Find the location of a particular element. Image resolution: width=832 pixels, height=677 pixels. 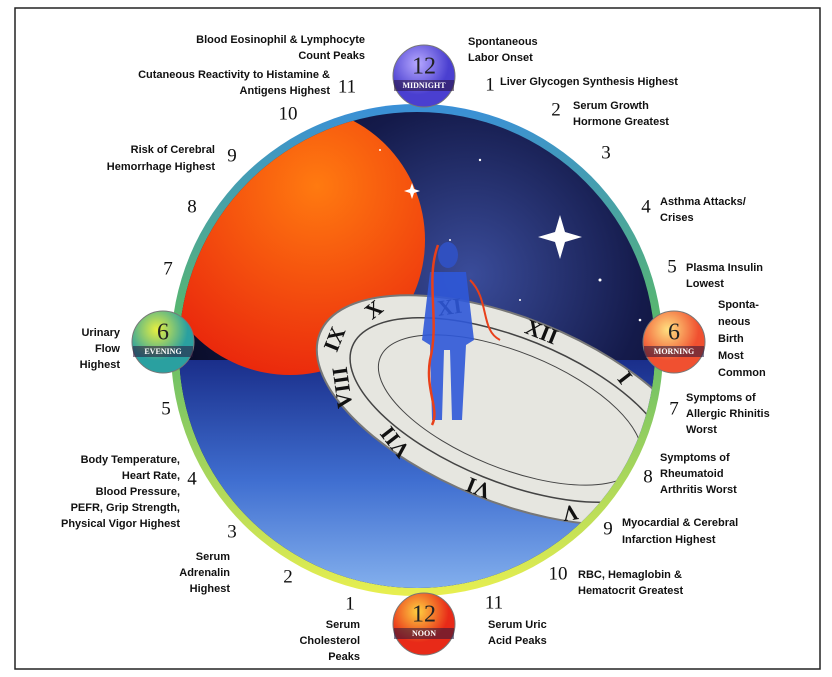

event-label: Common is located at coordinates (742, 373).